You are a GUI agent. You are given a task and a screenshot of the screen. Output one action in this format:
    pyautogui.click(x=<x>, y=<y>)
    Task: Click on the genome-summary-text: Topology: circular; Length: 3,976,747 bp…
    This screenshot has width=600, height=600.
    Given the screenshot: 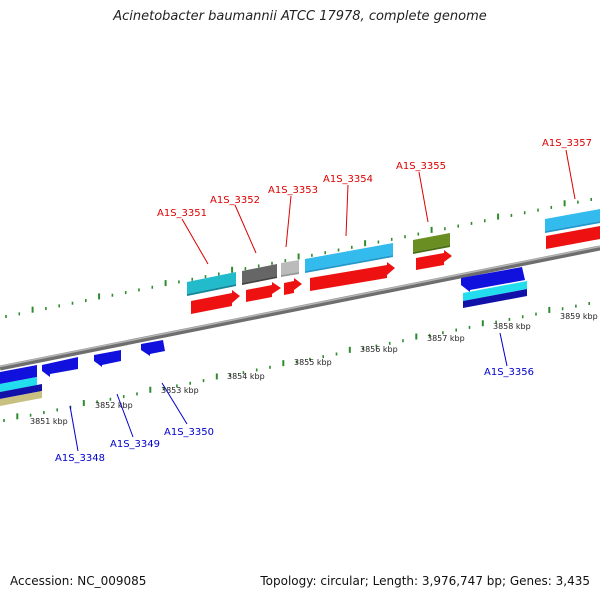 What is the action you would take?
    pyautogui.click(x=425, y=581)
    